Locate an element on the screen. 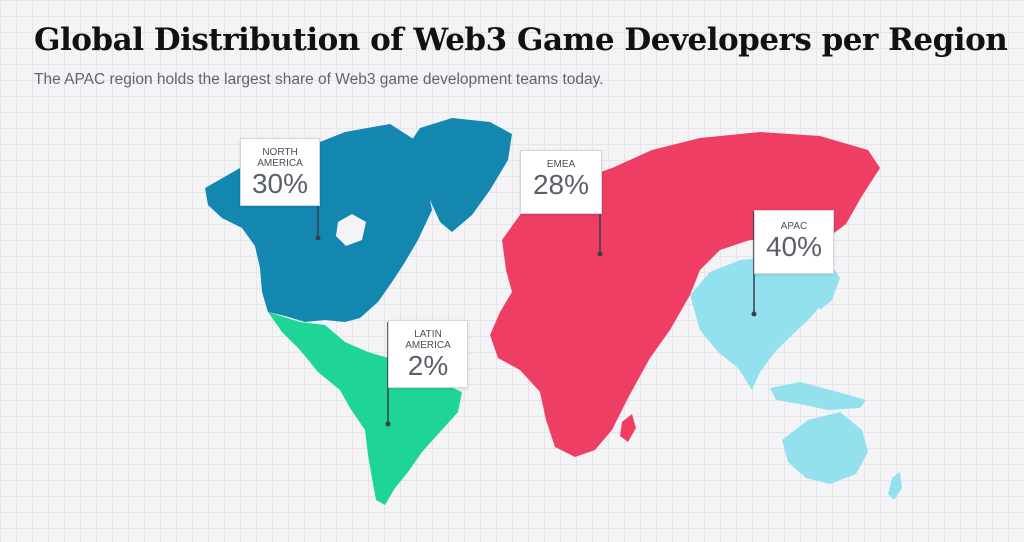  callout-emea-label: EMEA is located at coordinates (561, 164).